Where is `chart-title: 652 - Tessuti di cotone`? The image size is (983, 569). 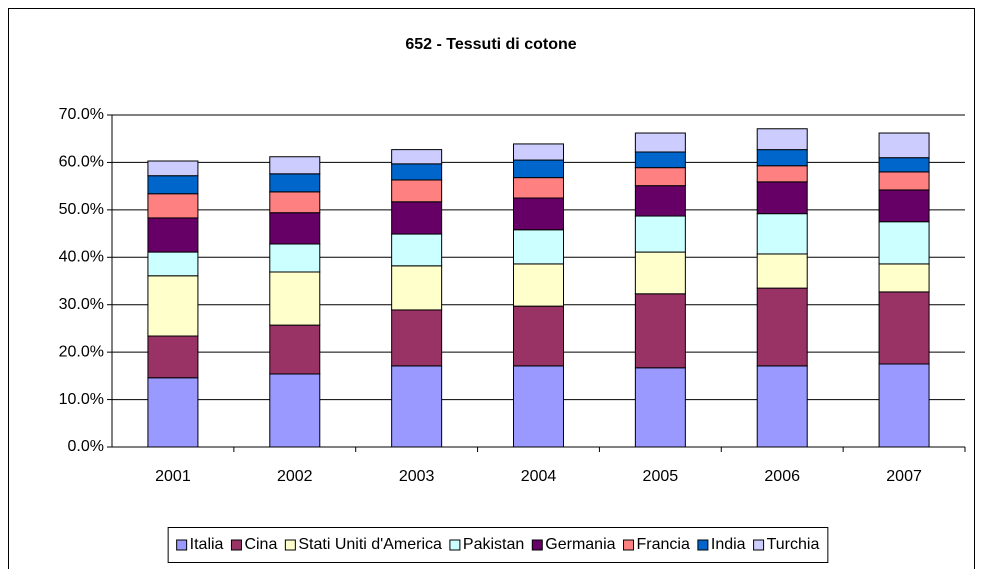
chart-title: 652 - Tessuti di cotone is located at coordinates (490, 44).